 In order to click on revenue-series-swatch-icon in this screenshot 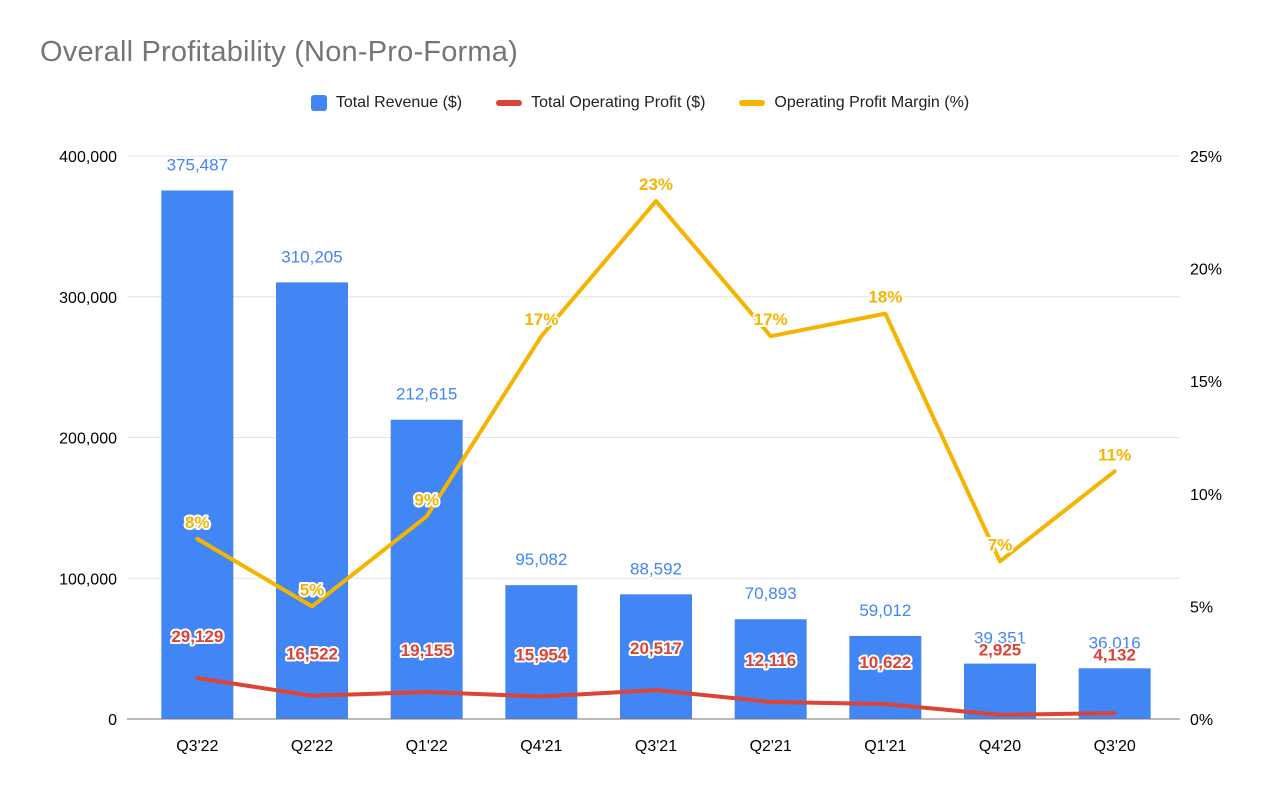, I will do `click(318, 103)`.